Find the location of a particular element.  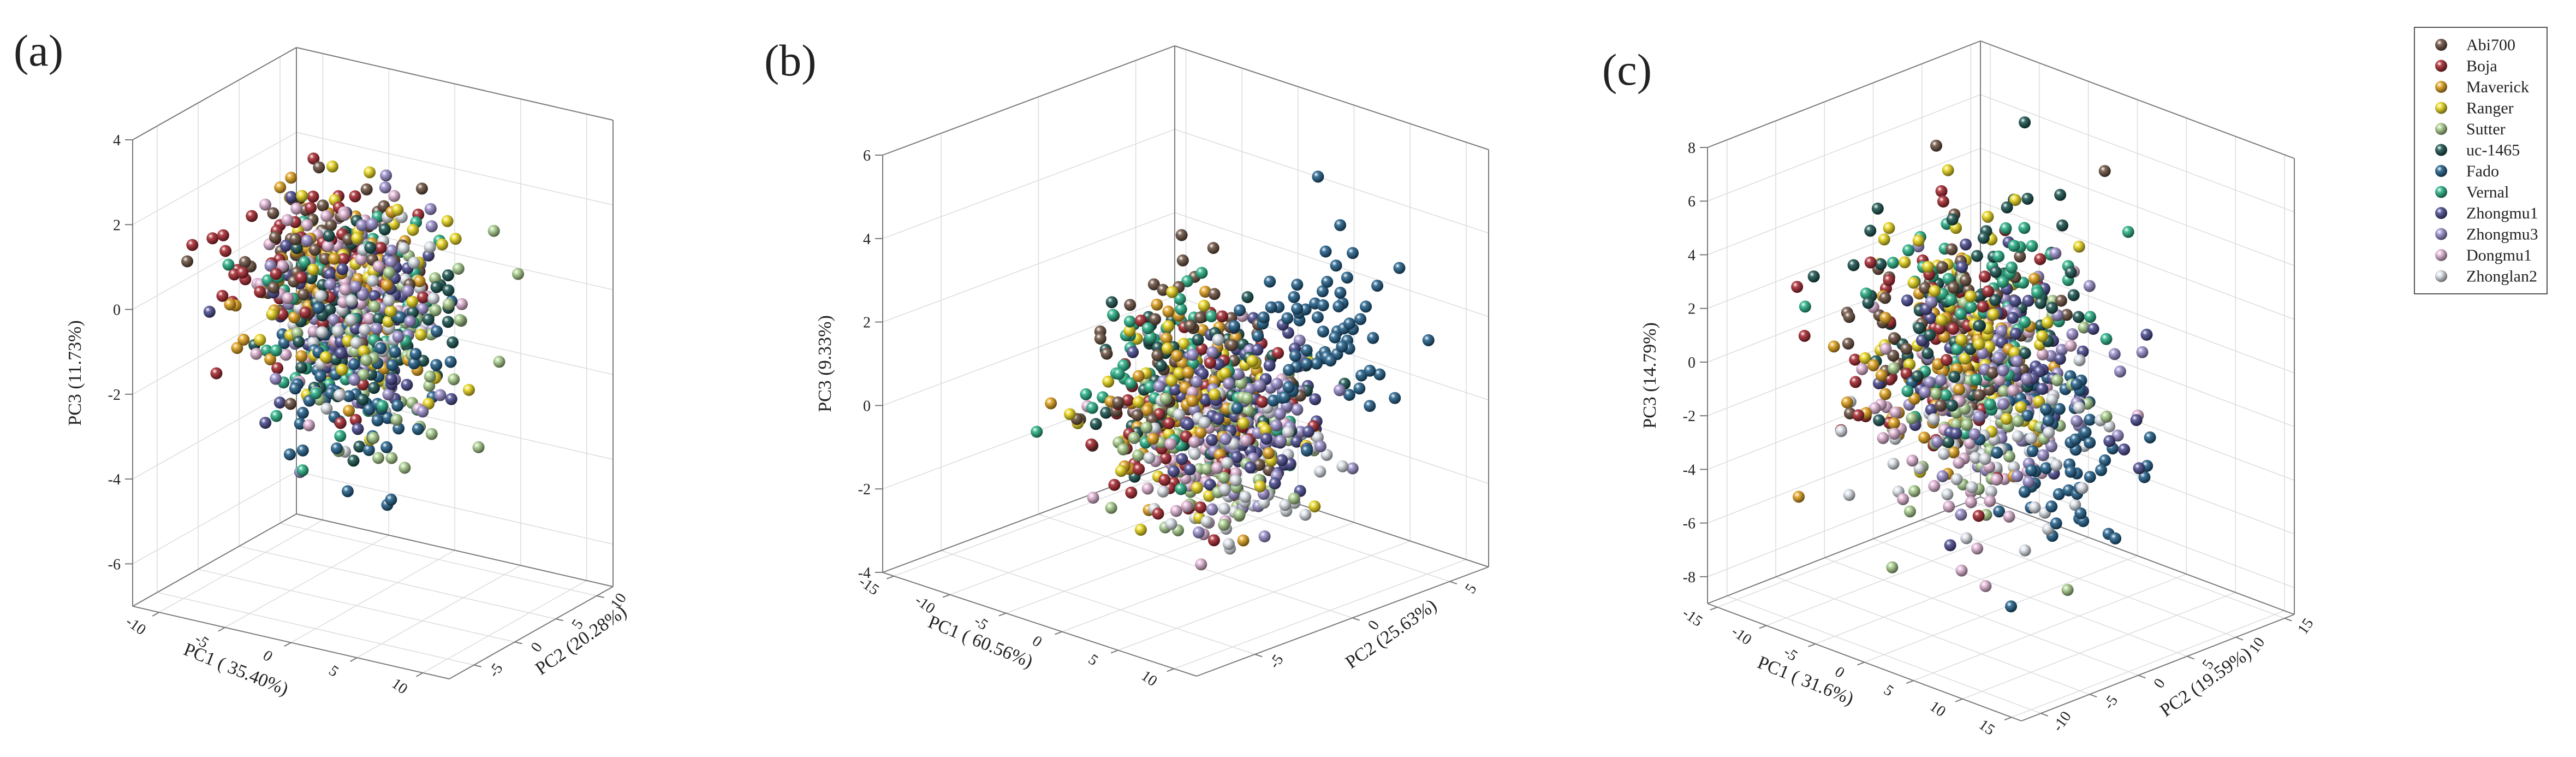

legend-marker-zhonglan2 is located at coordinates (2441, 276).